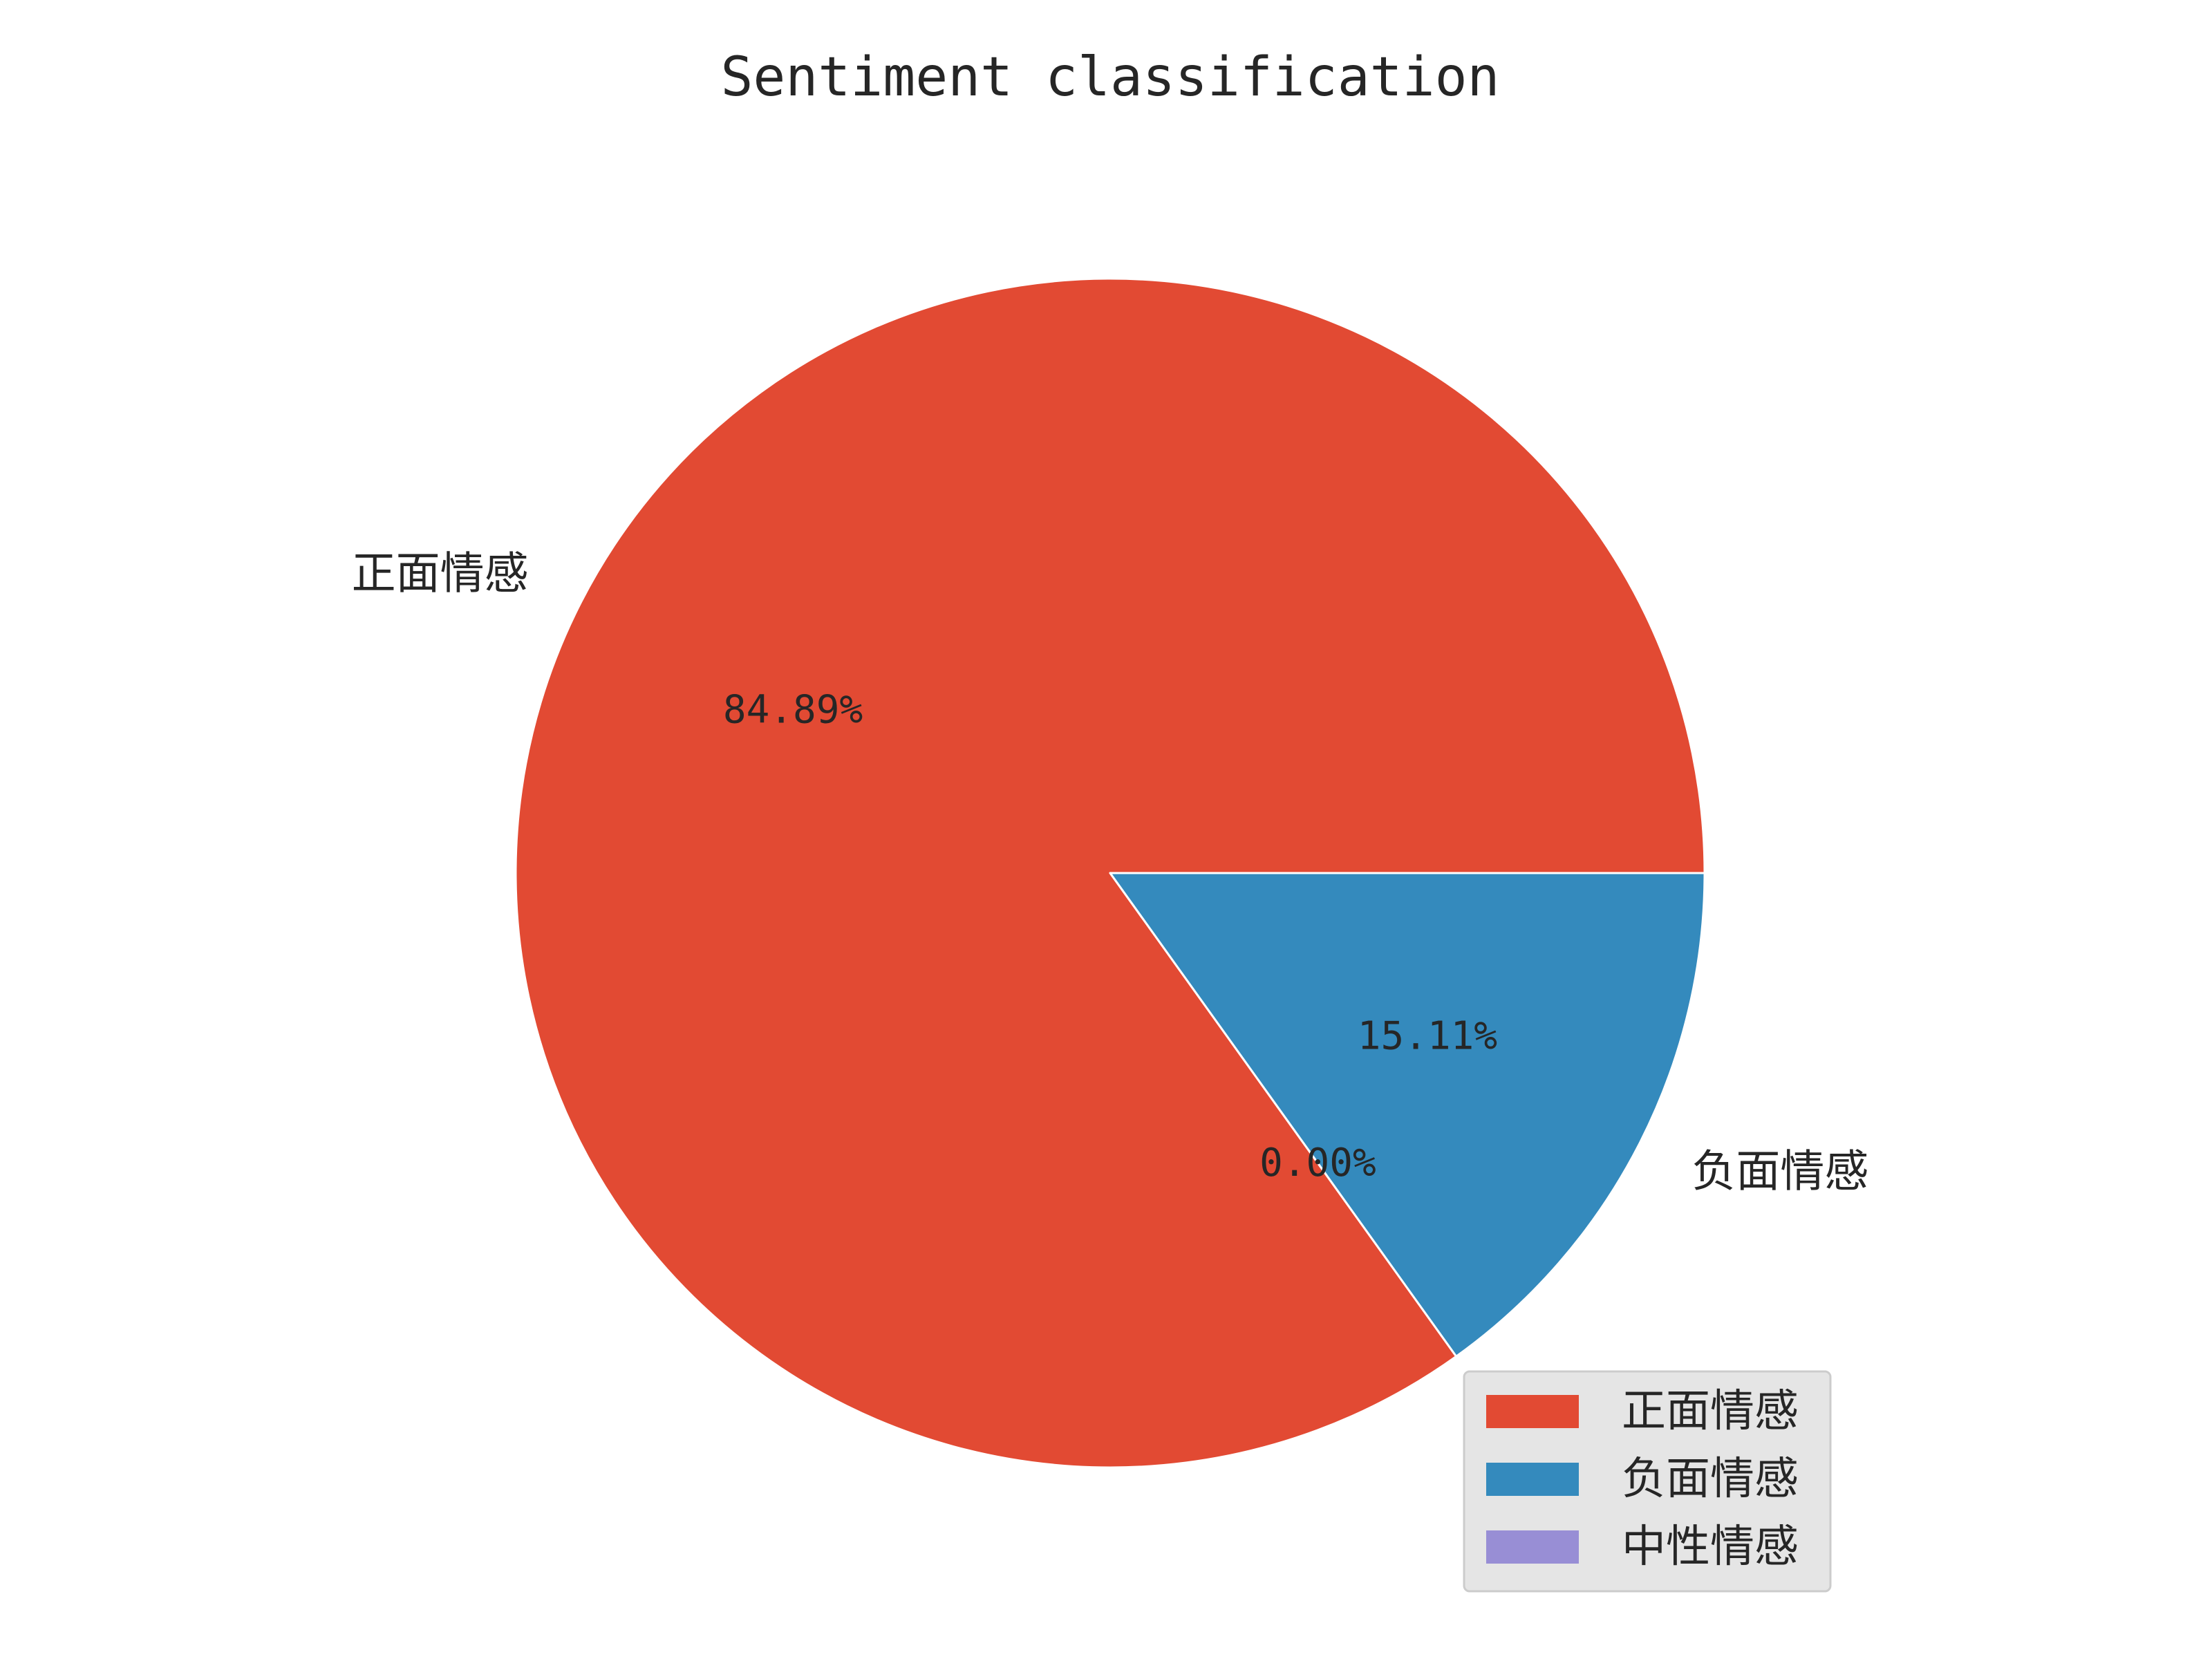 This screenshot has height=1659, width=2212. I want to click on slice-label-0-84-89-: 正面情感, so click(440, 574).